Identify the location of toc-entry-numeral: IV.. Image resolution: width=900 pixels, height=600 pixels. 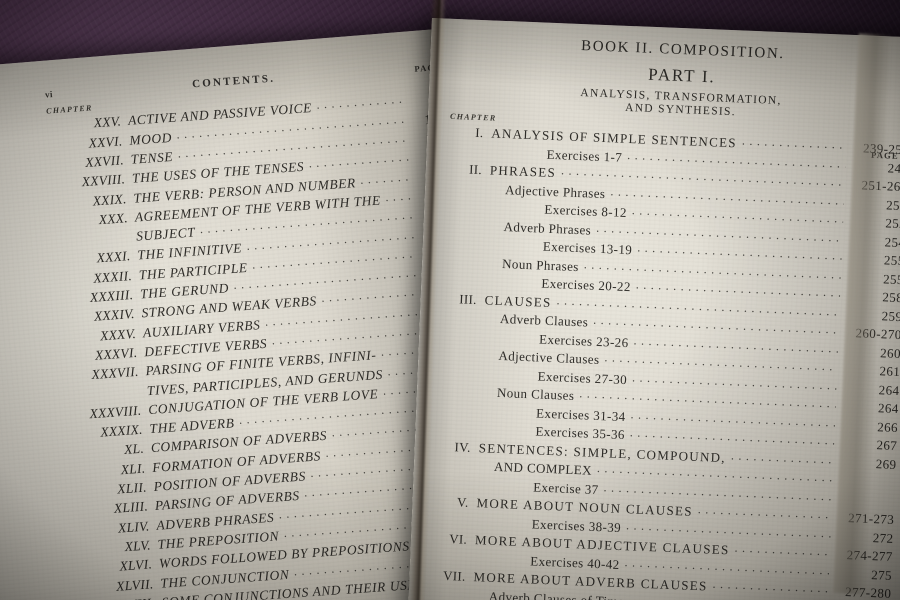
(463, 446).